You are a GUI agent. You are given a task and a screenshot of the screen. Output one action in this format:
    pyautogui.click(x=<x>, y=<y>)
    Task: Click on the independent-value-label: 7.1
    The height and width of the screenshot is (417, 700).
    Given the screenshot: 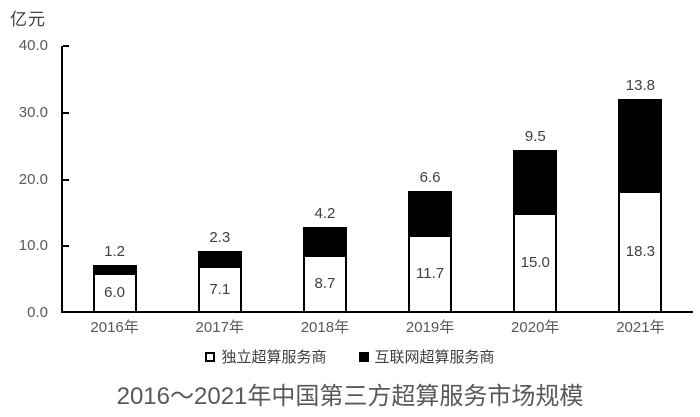 What is the action you would take?
    pyautogui.click(x=220, y=289)
    